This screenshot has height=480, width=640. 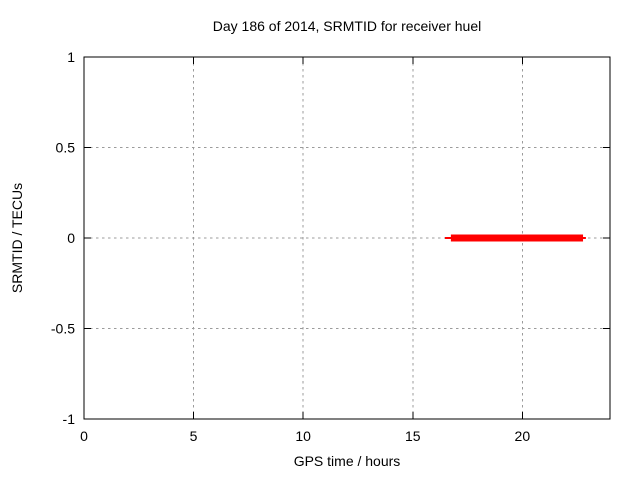 I want to click on x-tick-label: 5, so click(x=194, y=436).